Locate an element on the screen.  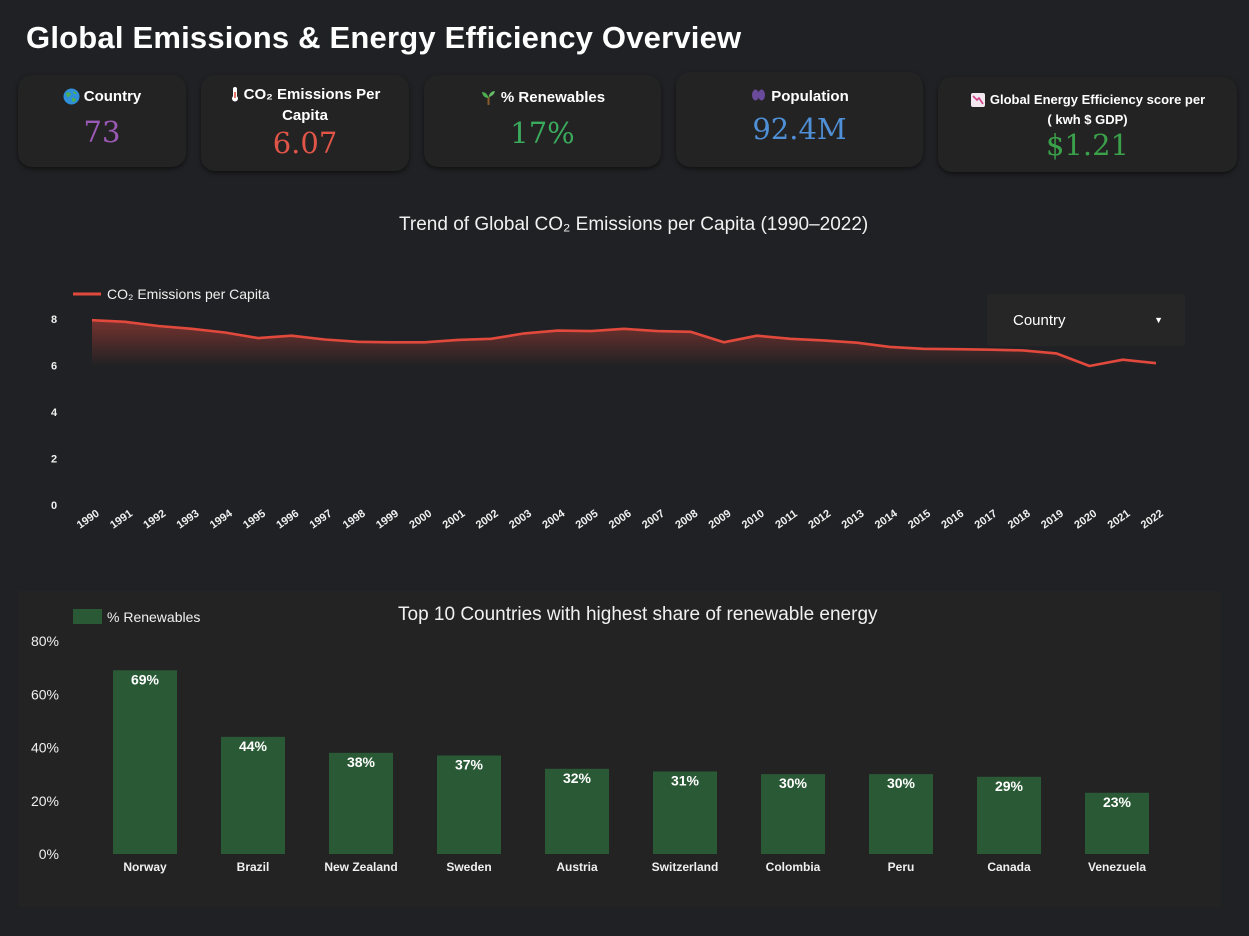
kpi-population-value: 92.4M is located at coordinates (799, 129).